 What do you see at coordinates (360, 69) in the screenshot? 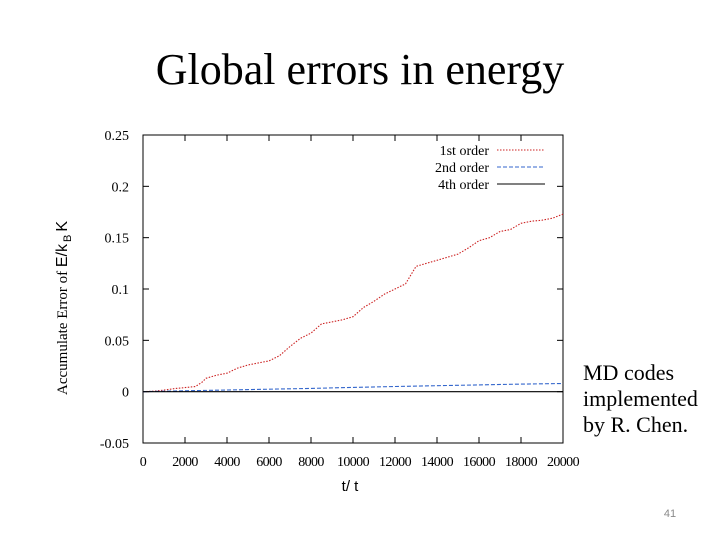
I see `slide-title: Global errors in energy` at bounding box center [360, 69].